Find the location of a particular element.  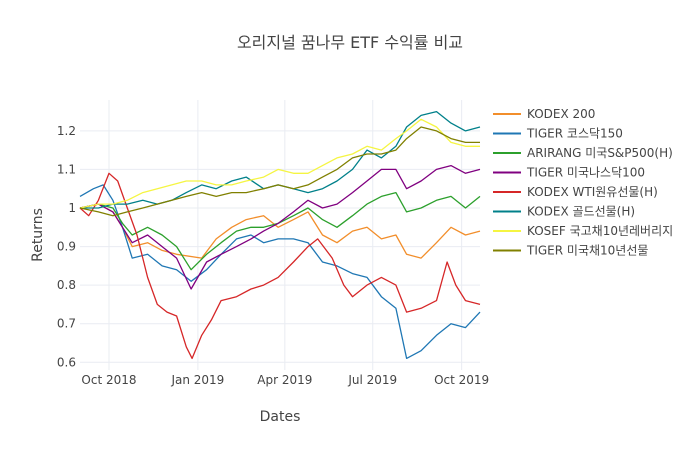

y-tick-label: 0.9 is located at coordinates (66, 247).